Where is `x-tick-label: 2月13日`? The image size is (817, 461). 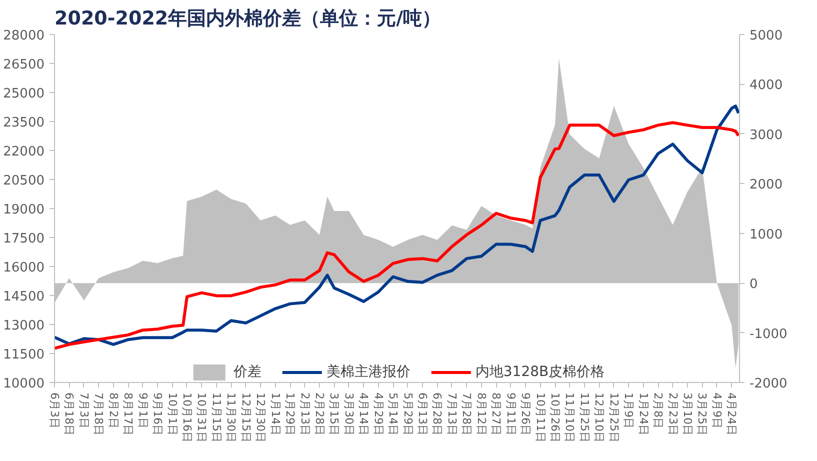 x-tick-label: 2月13日 is located at coordinates (305, 414).